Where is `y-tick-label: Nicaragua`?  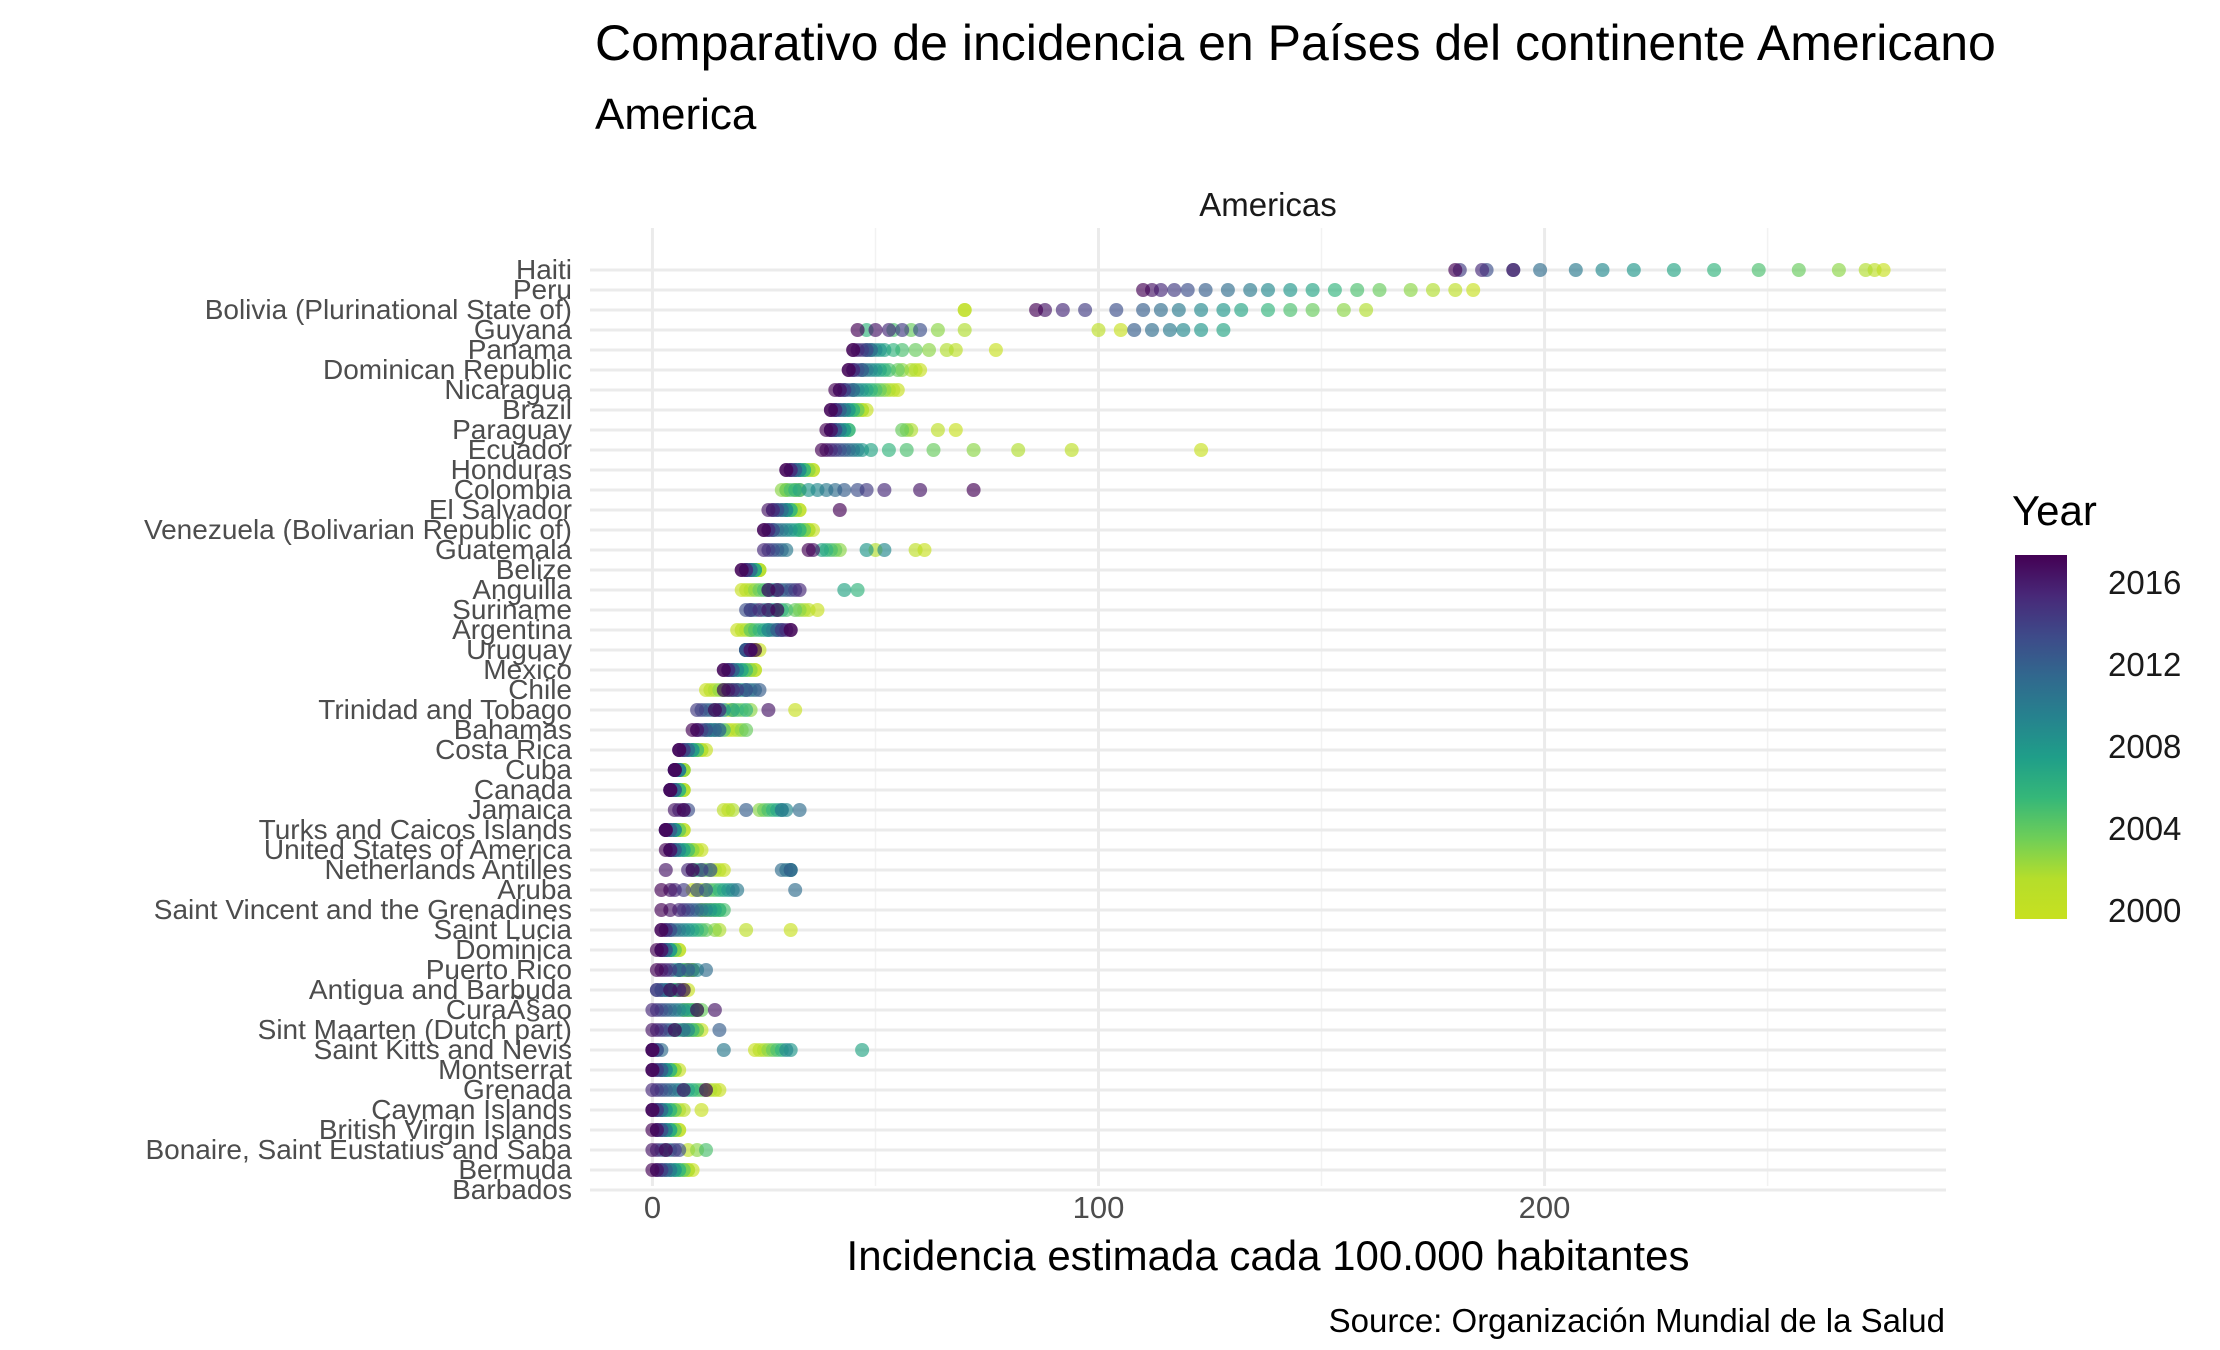
y-tick-label: Nicaragua is located at coordinates (508, 389).